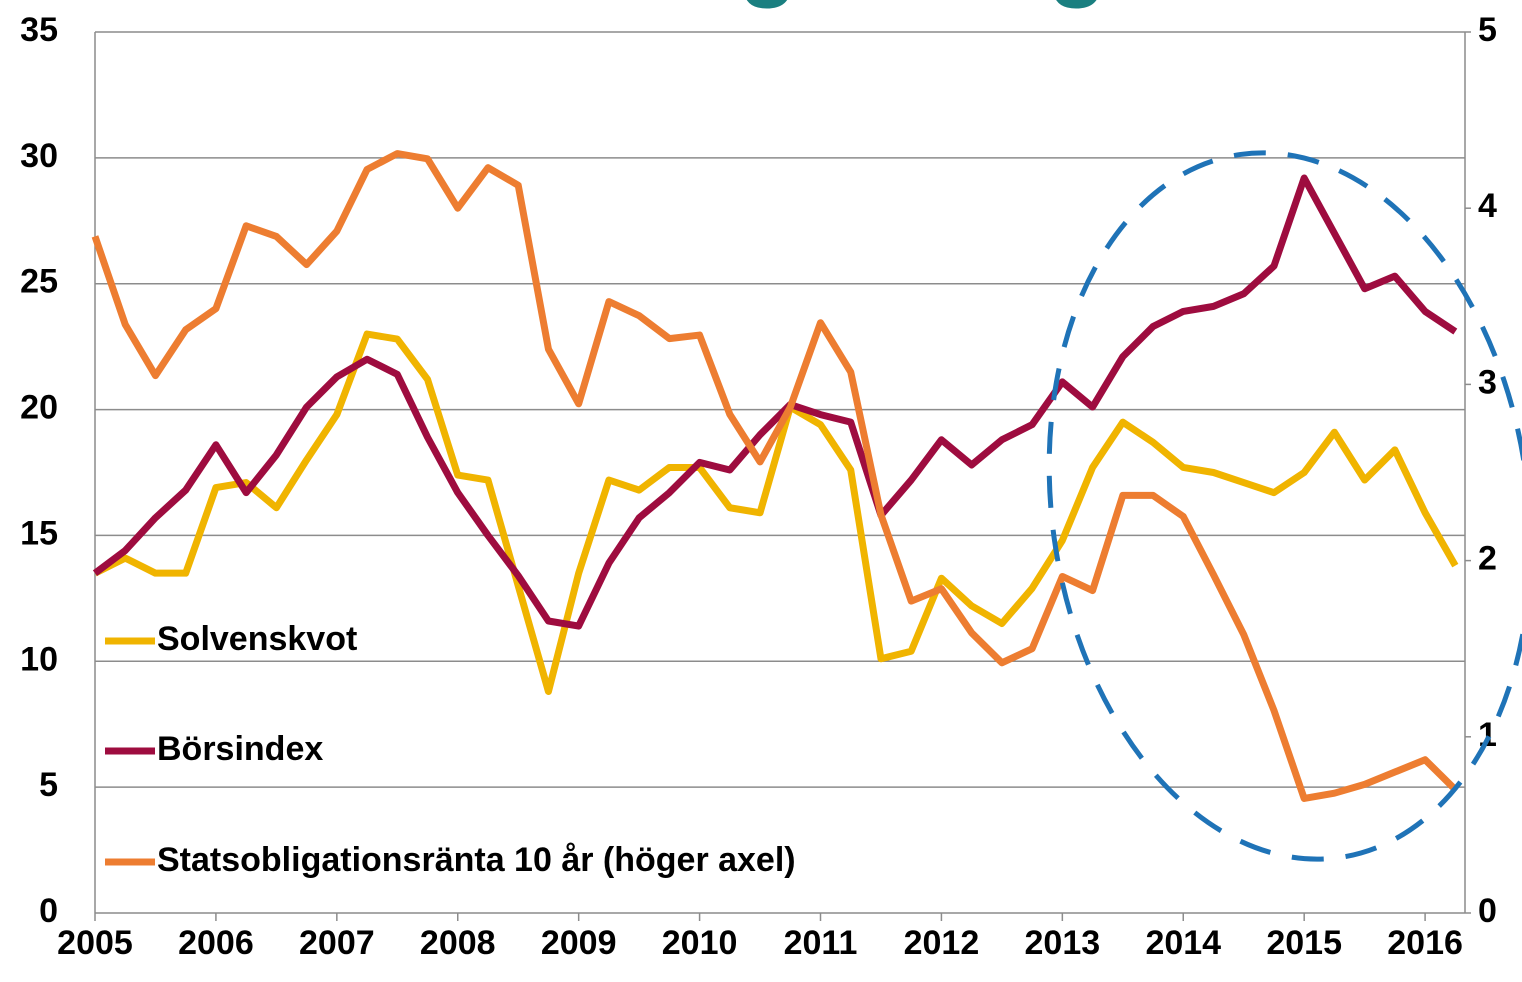 Image resolution: width=1522 pixels, height=982 pixels. What do you see at coordinates (476, 860) in the screenshot?
I see `legend-label: Statsobligationsränta 10 år (höger axel)` at bounding box center [476, 860].